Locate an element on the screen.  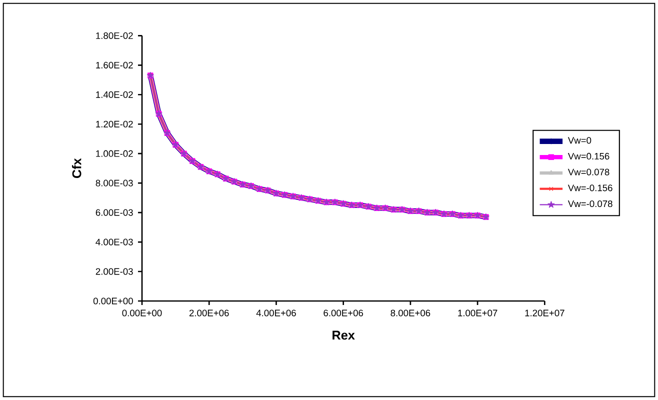
x-tick-label: 6.00E+06 is located at coordinates (344, 313).